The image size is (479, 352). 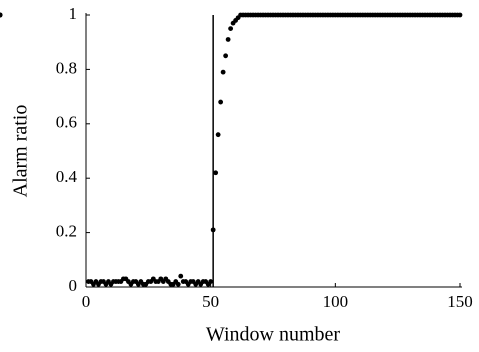 I want to click on x-axis-label: Window number, so click(x=273, y=335).